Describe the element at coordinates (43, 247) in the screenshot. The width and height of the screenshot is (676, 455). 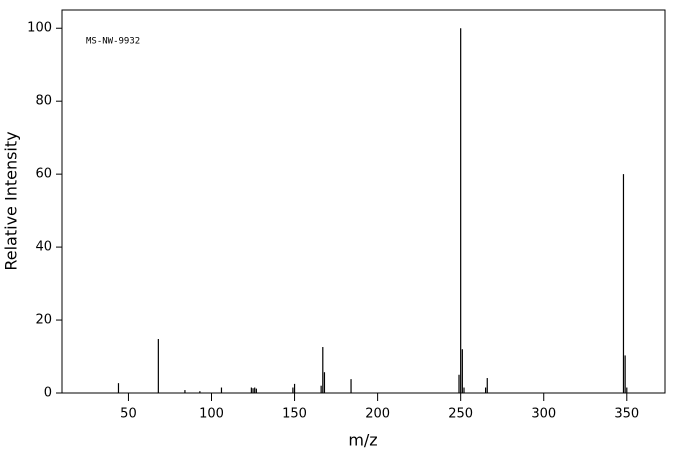
I see `y-tick-label: 40` at that location.